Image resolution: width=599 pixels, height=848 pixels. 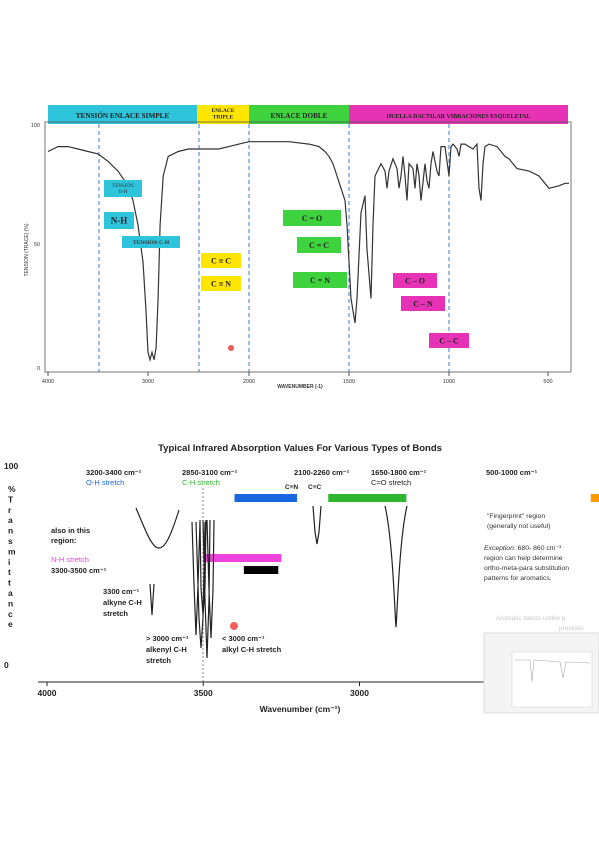 I want to click on nh-note-text: region:, so click(x=63, y=540).